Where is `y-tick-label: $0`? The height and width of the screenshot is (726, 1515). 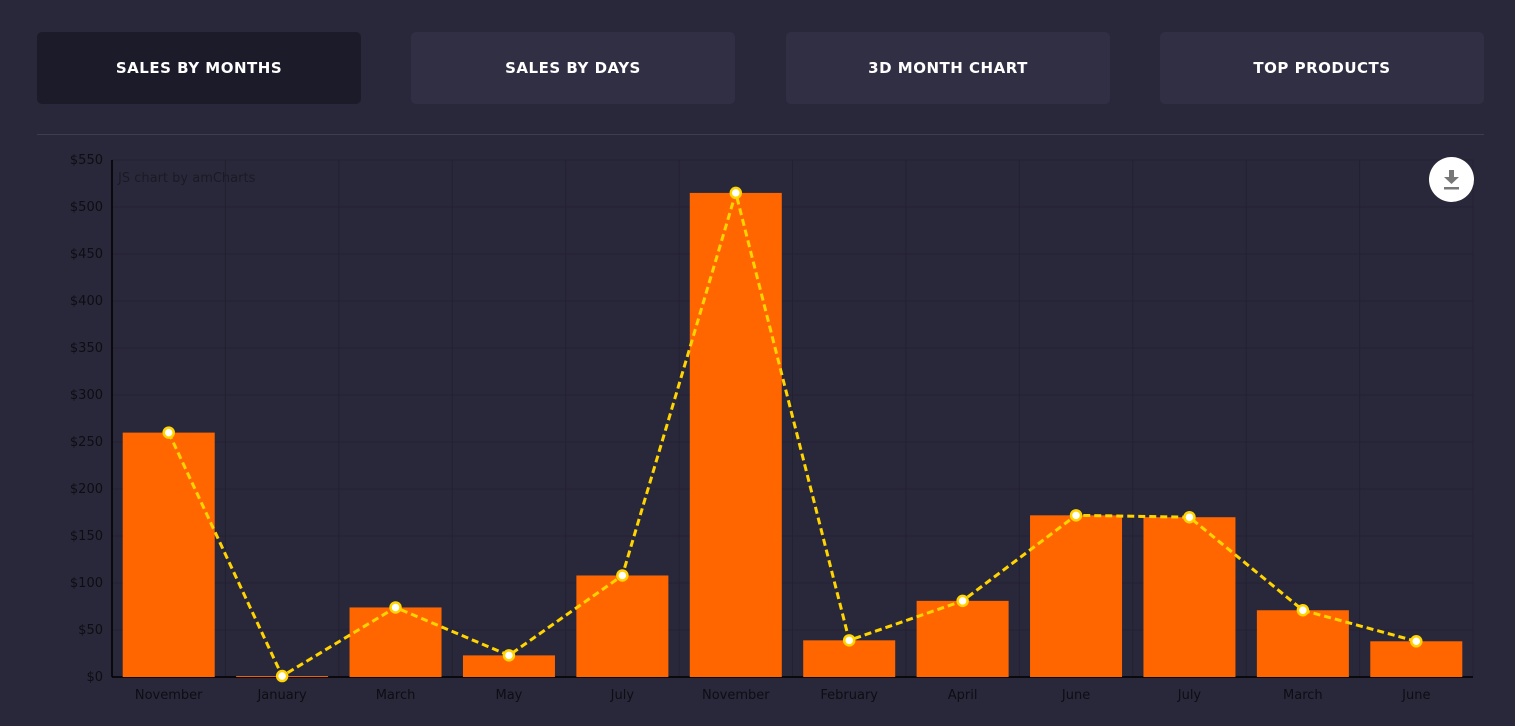
y-tick-label: $0 is located at coordinates (94, 677).